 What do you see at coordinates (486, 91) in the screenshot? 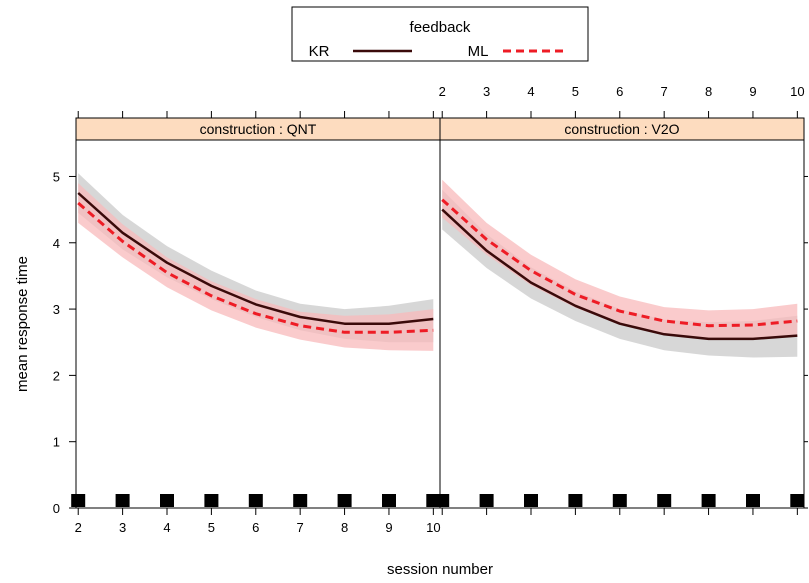
I see `x-tick-label-top: 3` at bounding box center [486, 91].